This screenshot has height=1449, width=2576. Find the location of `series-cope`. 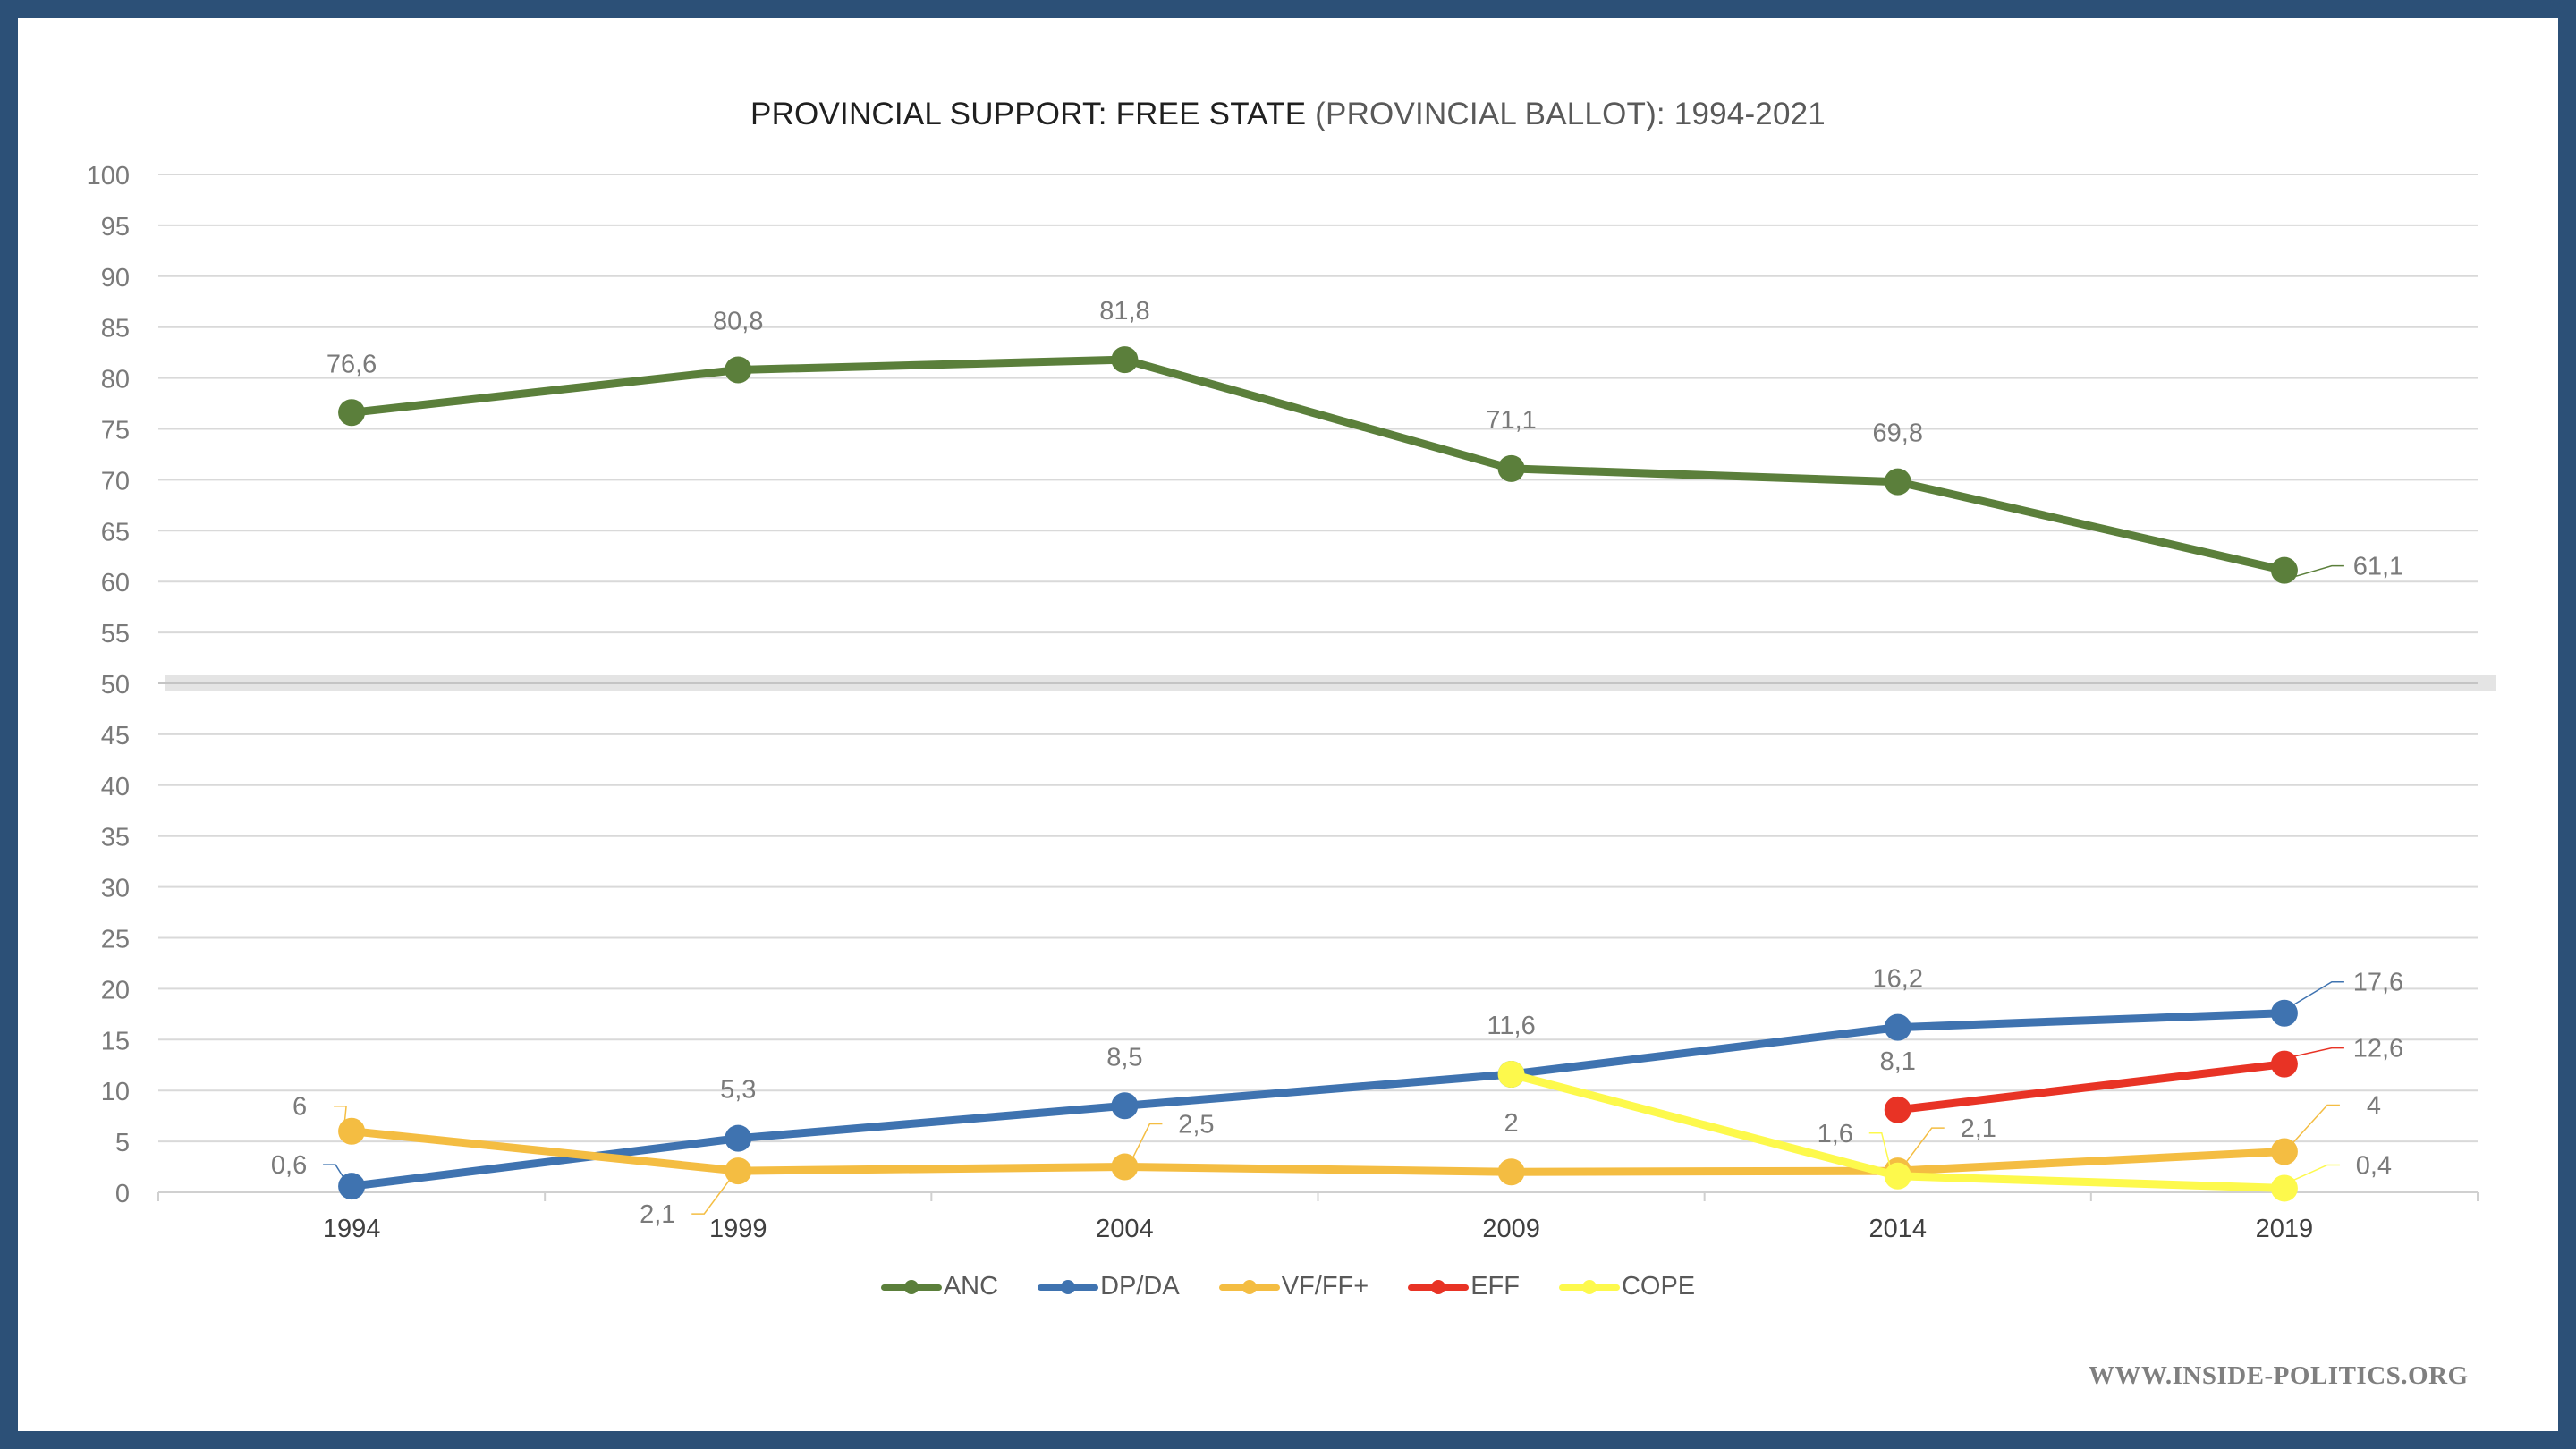

series-cope is located at coordinates (1897, 1131).